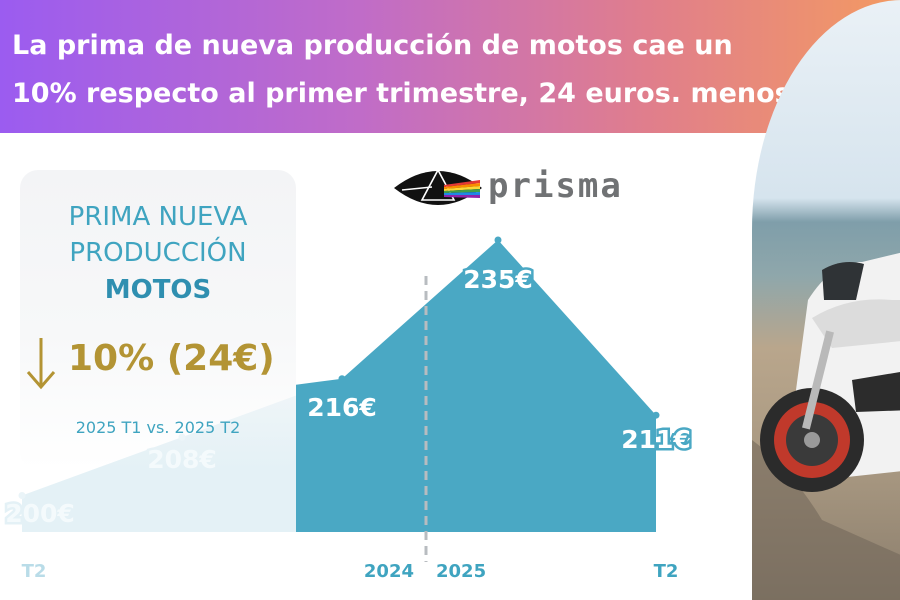 The width and height of the screenshot is (900, 600). What do you see at coordinates (40, 513) in the screenshot?
I see `data-label: 200€` at bounding box center [40, 513].